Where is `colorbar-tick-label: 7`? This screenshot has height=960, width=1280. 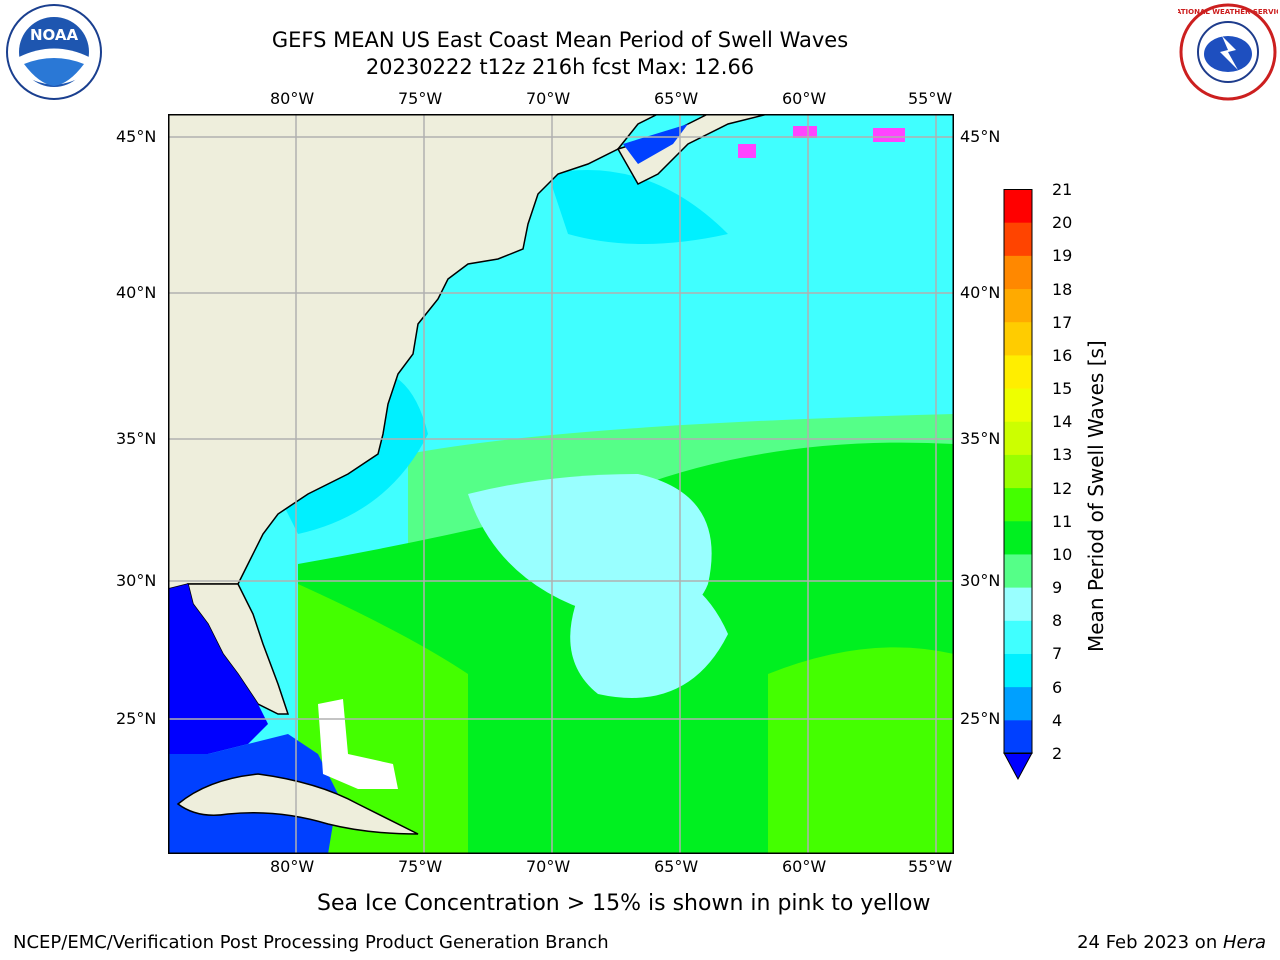 colorbar-tick-label: 7 is located at coordinates (1057, 654).